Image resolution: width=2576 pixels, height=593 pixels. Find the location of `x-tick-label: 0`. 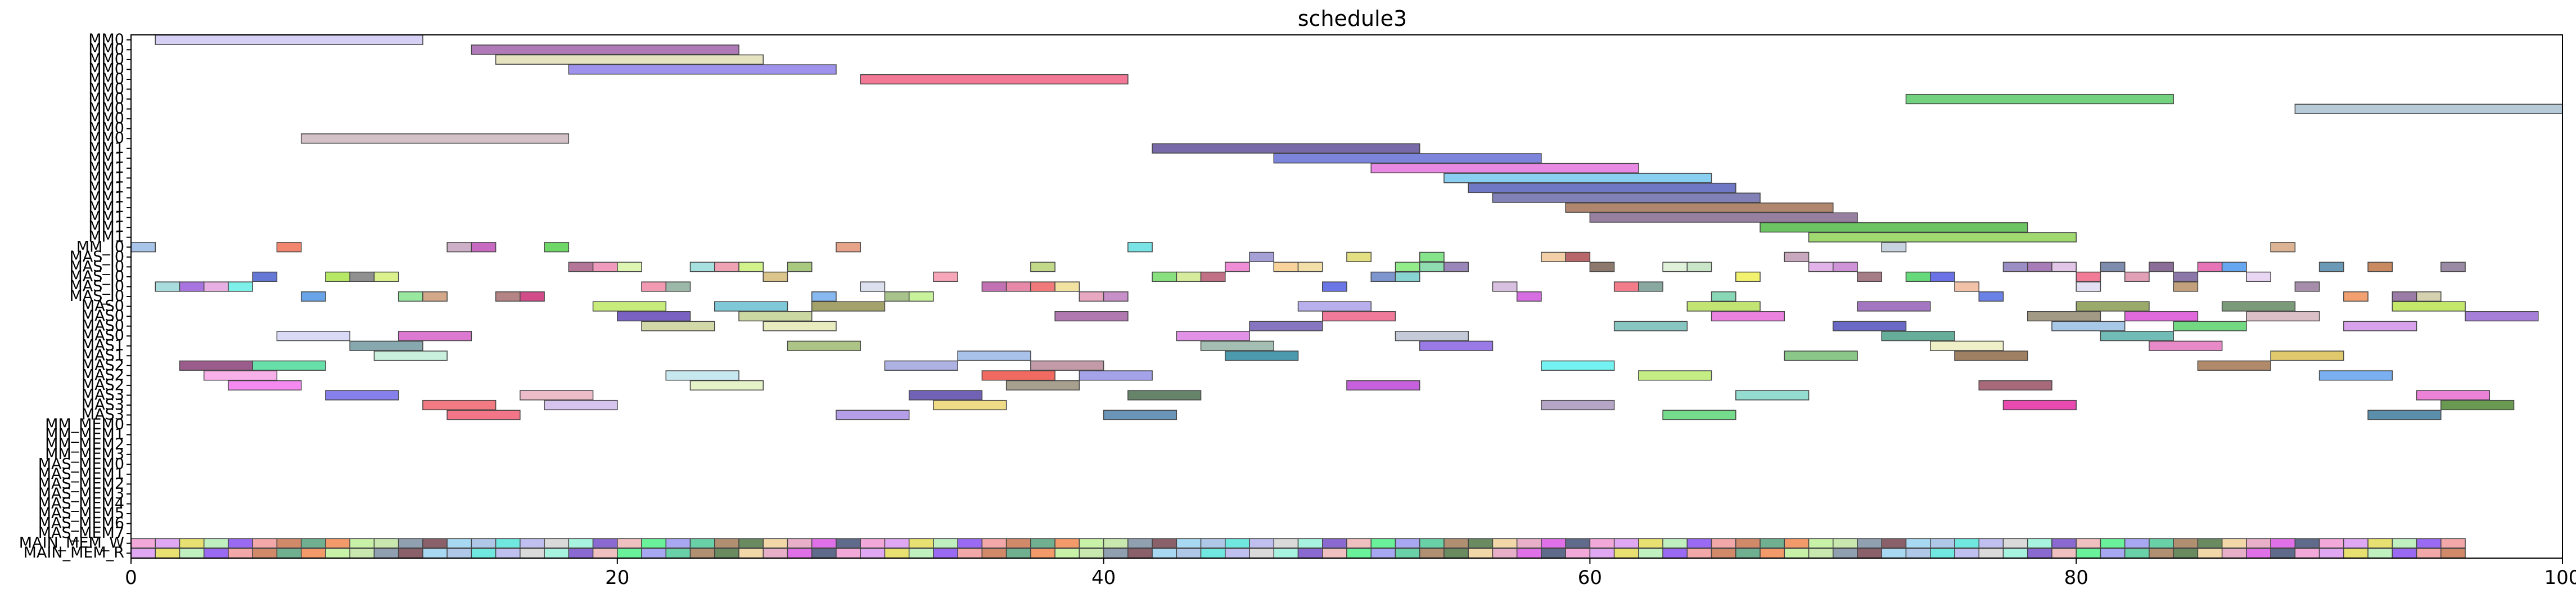

x-tick-label: 0 is located at coordinates (131, 578).